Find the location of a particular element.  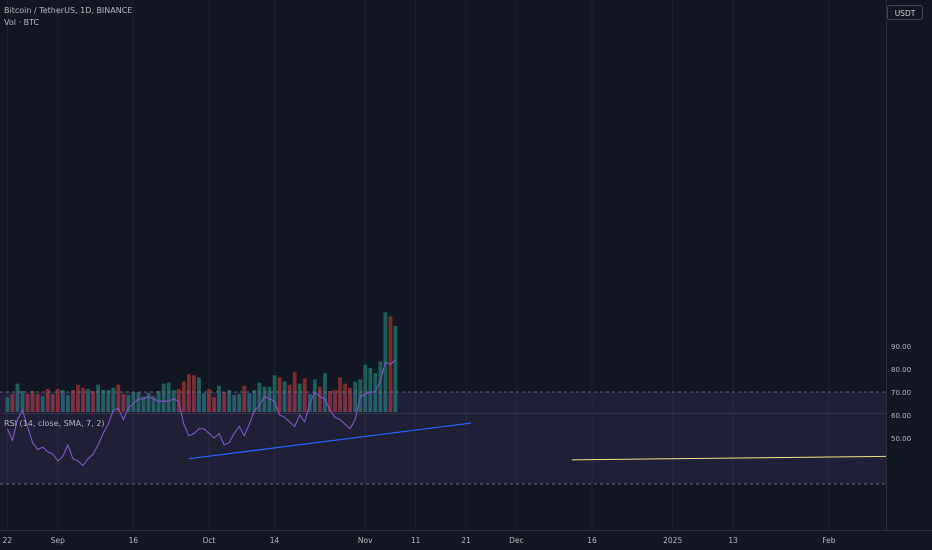

symbol-title: Bitcoin / TetherUS, 1D, BINANCE is located at coordinates (68, 10).